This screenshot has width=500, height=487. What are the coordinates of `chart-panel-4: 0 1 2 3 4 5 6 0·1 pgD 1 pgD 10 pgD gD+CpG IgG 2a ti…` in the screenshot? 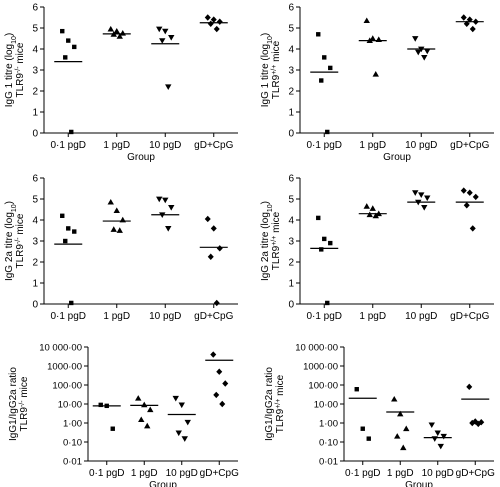 It's located at (377, 248).